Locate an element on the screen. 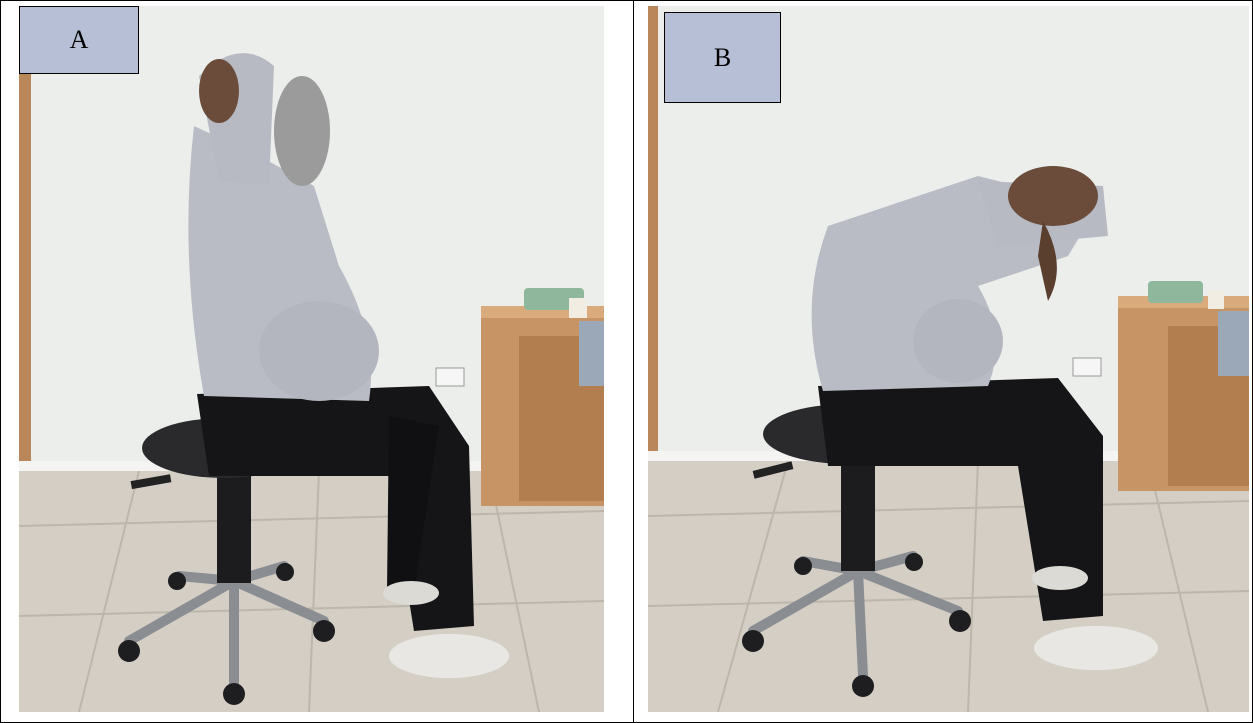  panel-label-a: A is located at coordinates (79, 40).